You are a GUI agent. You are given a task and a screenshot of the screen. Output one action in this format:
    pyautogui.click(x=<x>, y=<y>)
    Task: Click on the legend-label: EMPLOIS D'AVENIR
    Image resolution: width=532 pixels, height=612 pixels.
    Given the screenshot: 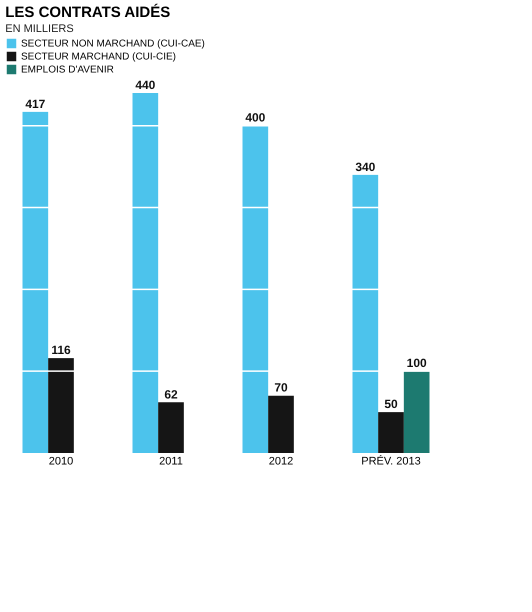 What is the action you would take?
    pyautogui.click(x=67, y=70)
    